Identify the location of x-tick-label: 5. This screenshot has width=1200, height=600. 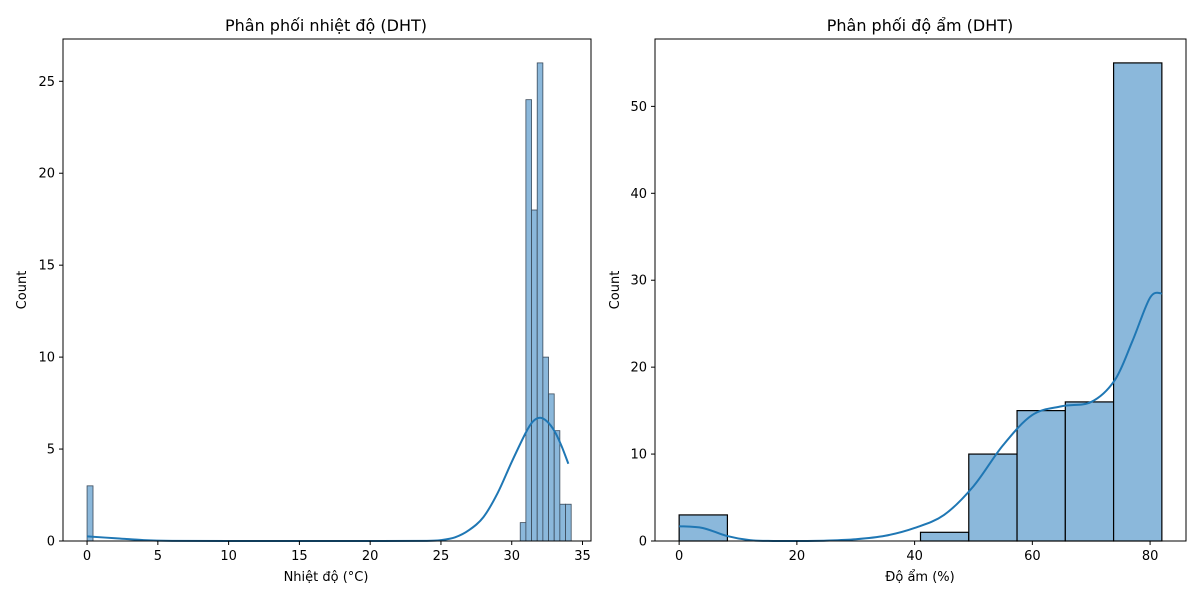
(158, 556).